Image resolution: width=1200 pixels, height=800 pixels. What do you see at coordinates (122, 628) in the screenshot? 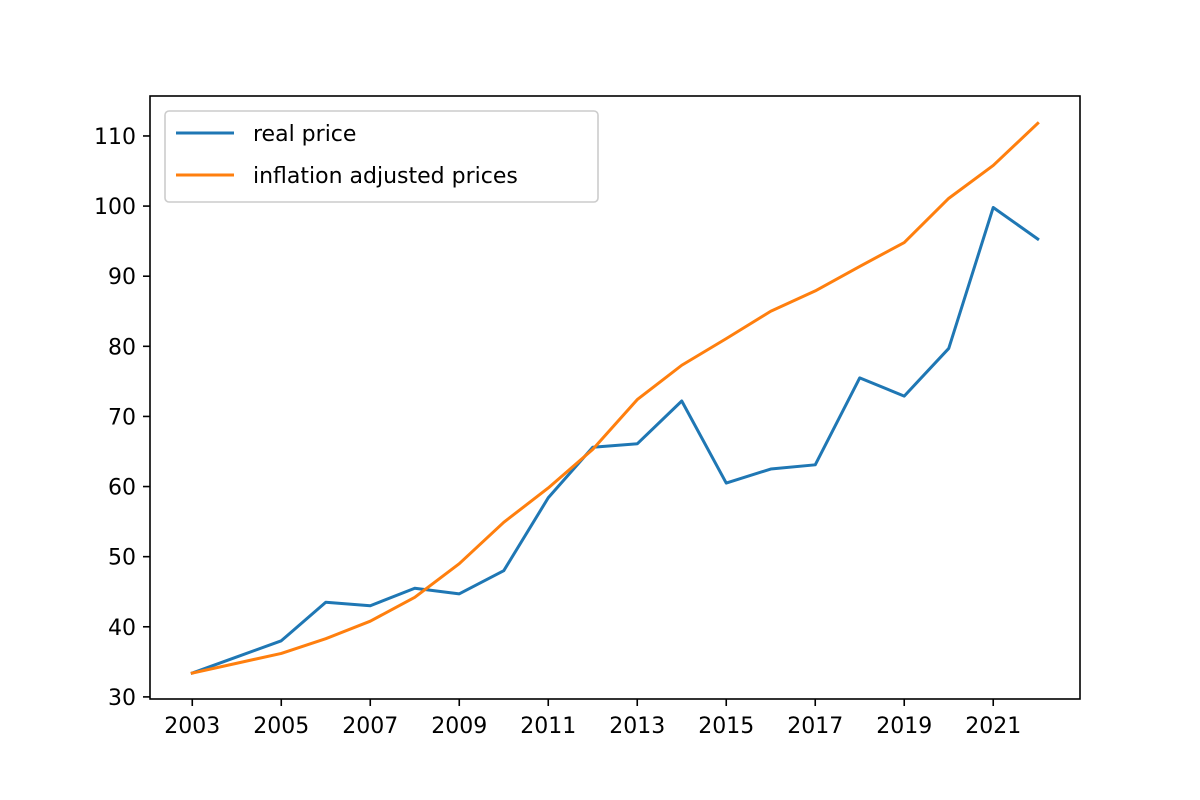
I see `y-tick-label: 40` at bounding box center [122, 628].